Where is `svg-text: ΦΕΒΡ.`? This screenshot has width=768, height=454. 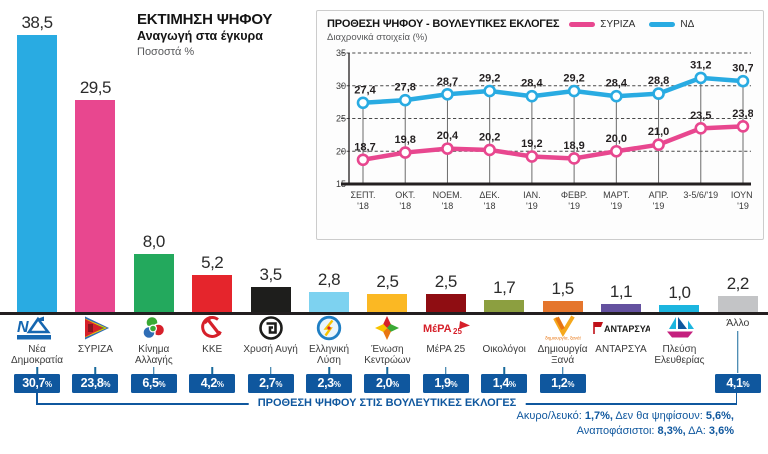
svg-text: ΦΕΒΡ. is located at coordinates (574, 195).